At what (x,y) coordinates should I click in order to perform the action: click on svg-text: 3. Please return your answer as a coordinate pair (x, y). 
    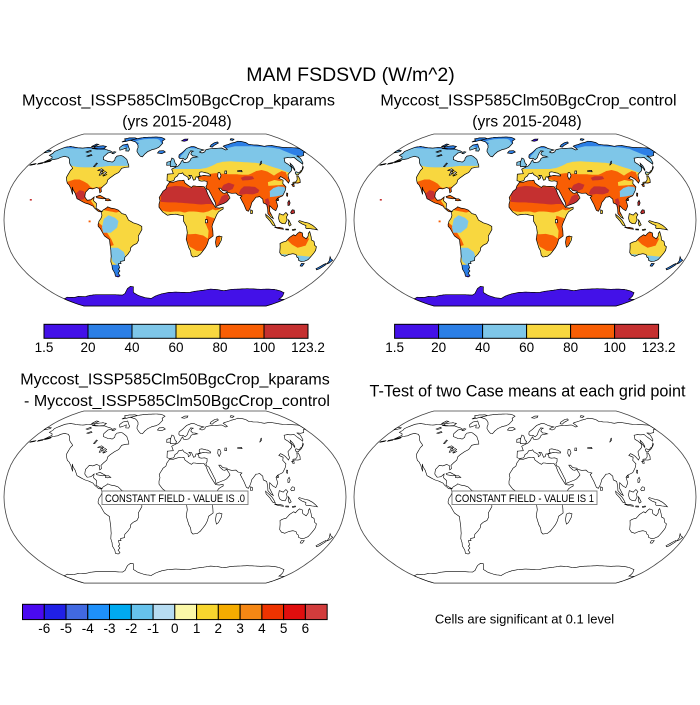
    Looking at the image, I should click on (240, 628).